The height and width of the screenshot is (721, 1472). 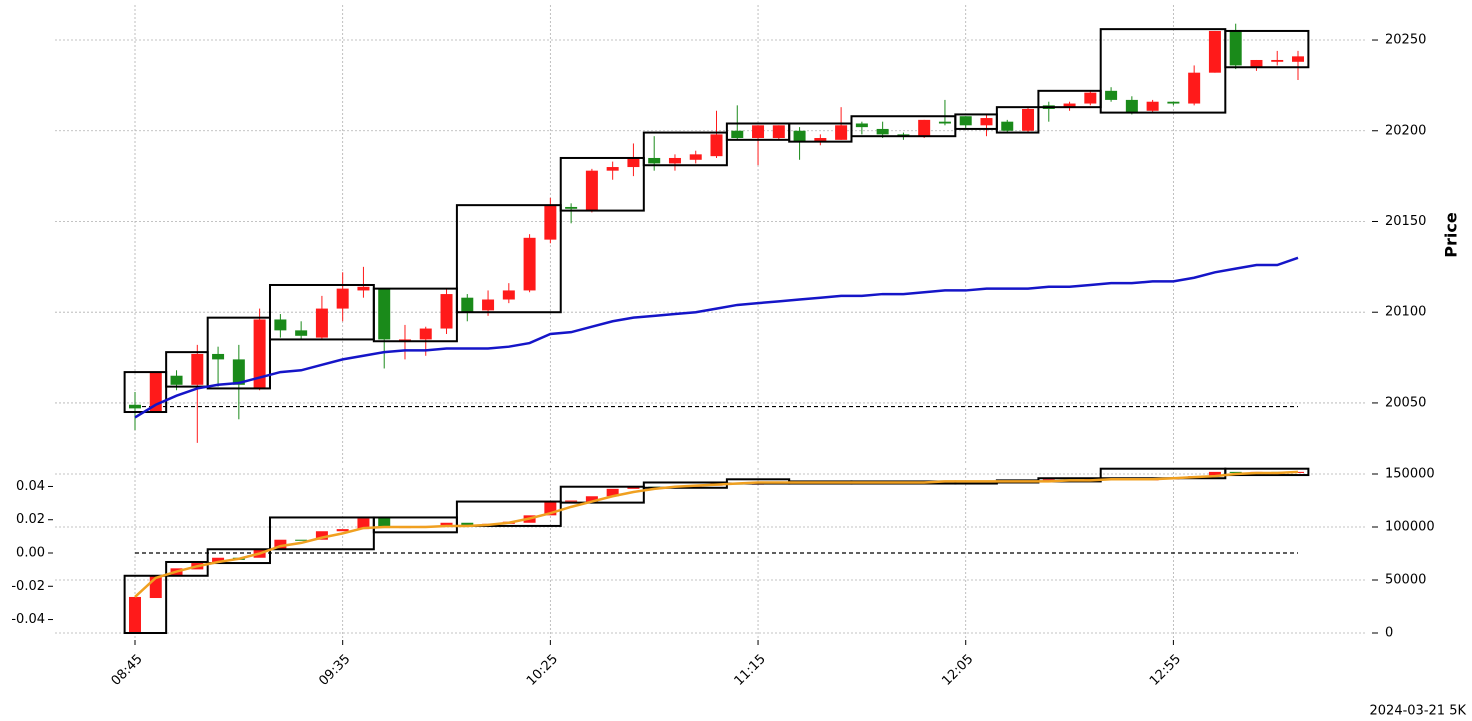 I want to click on y2-tick-label: 0, so click(x=1389, y=633).